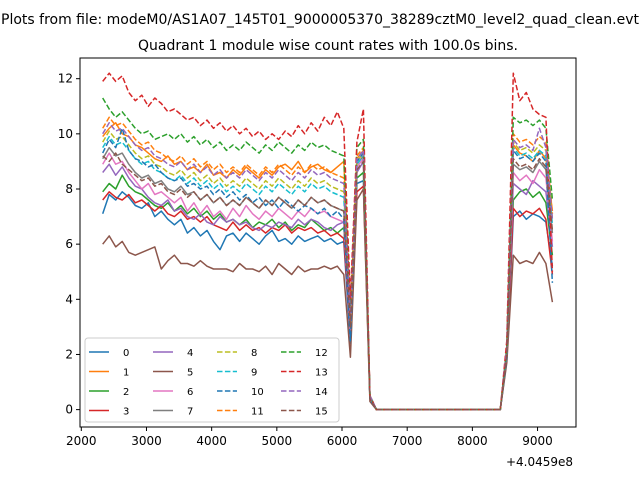 This screenshot has width=640, height=480. What do you see at coordinates (69, 354) in the screenshot?
I see `y-tick-label: 2` at bounding box center [69, 354].